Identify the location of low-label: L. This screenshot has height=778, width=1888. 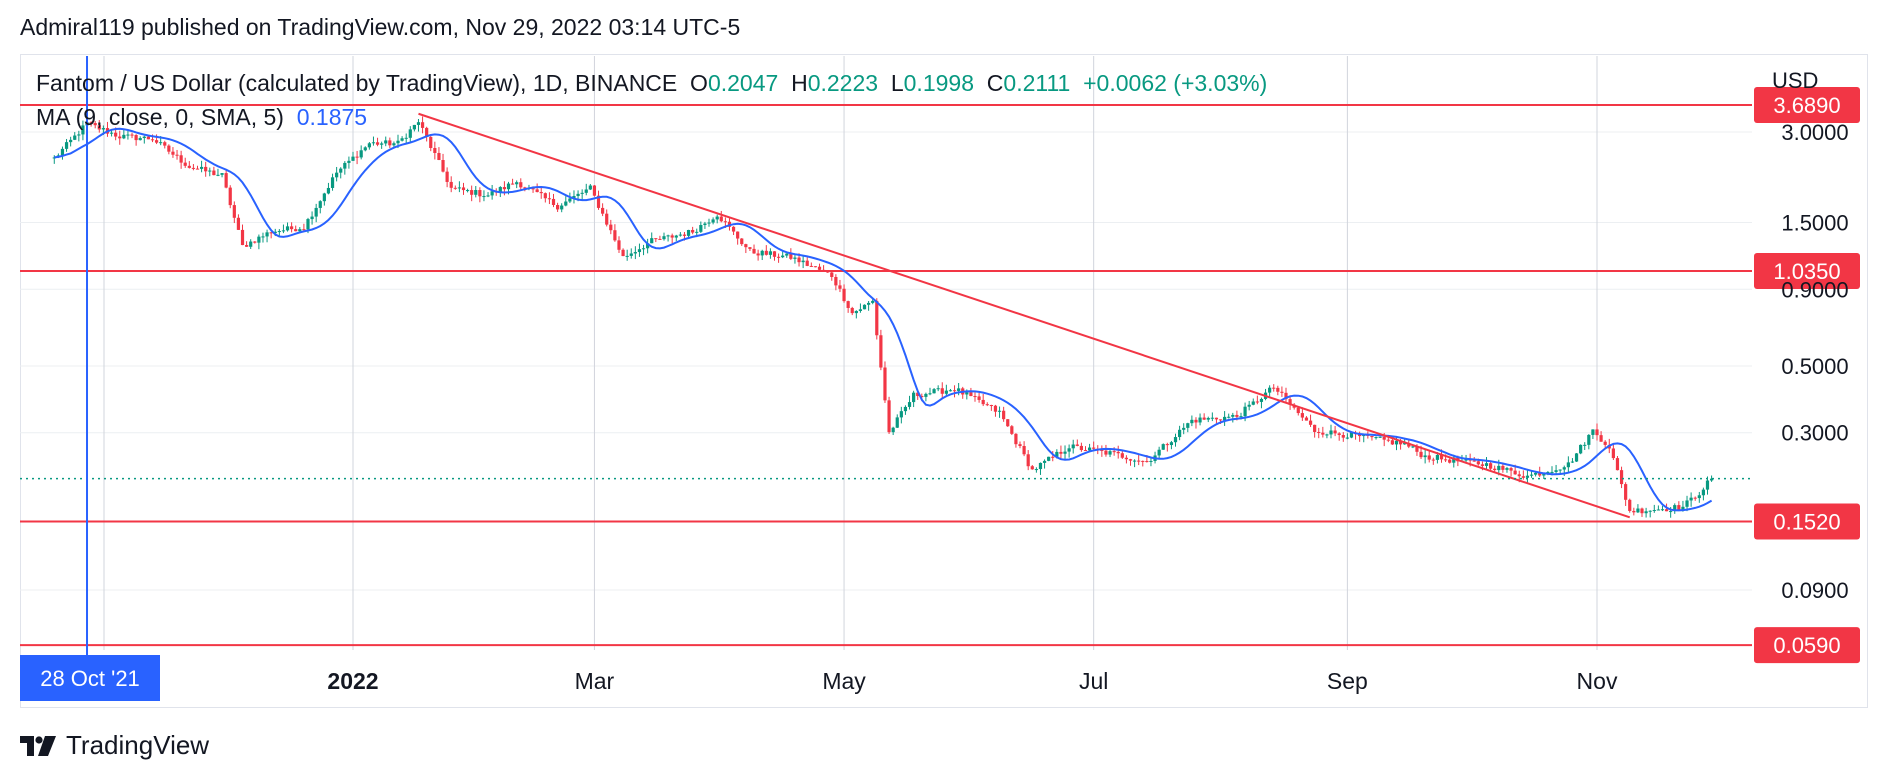
(897, 83).